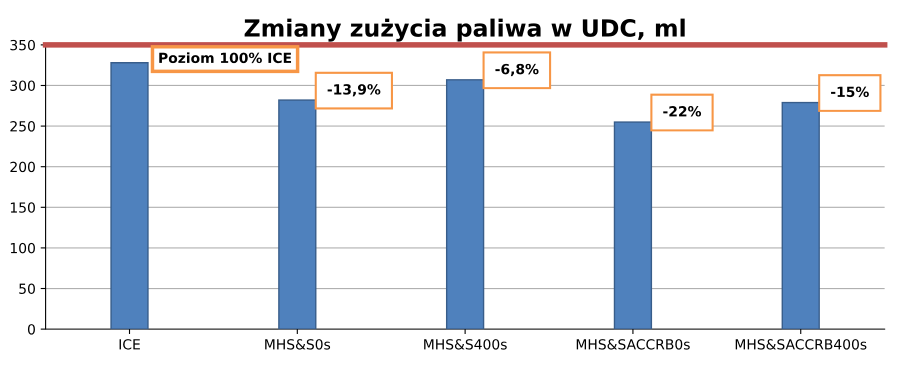 The image size is (912, 374). I want to click on ref-line-label: Poziom 100% ICE, so click(225, 58).